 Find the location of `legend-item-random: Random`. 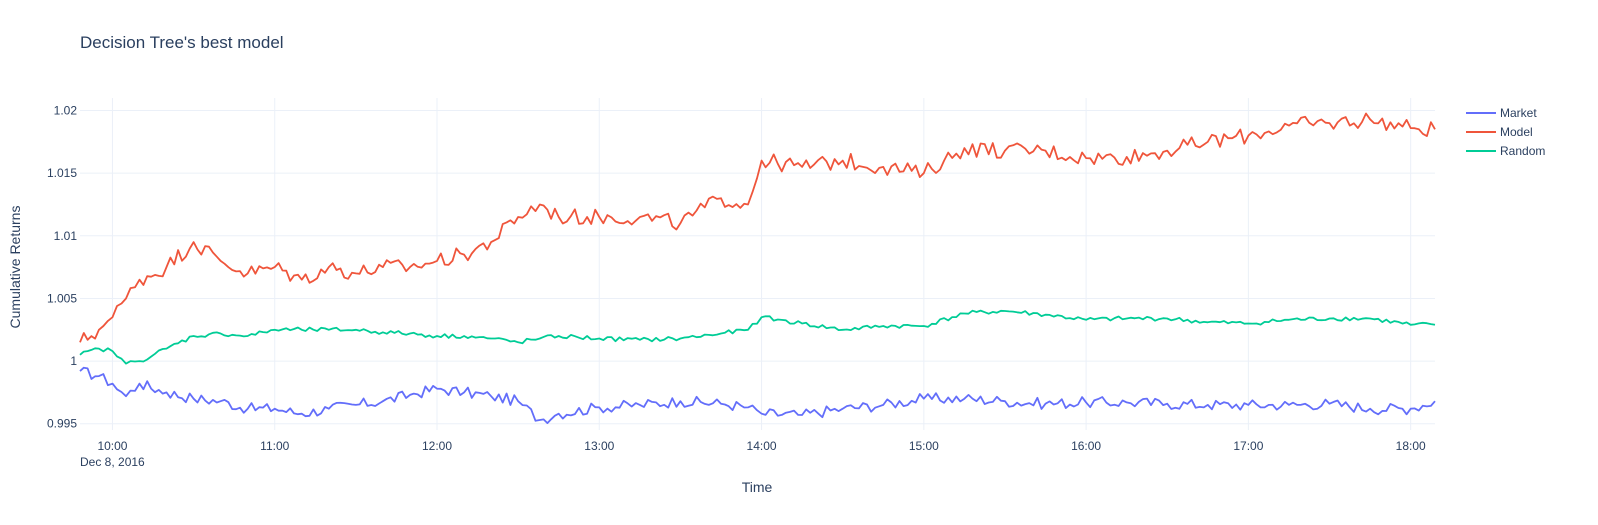

legend-item-random: Random is located at coordinates (1505, 151).